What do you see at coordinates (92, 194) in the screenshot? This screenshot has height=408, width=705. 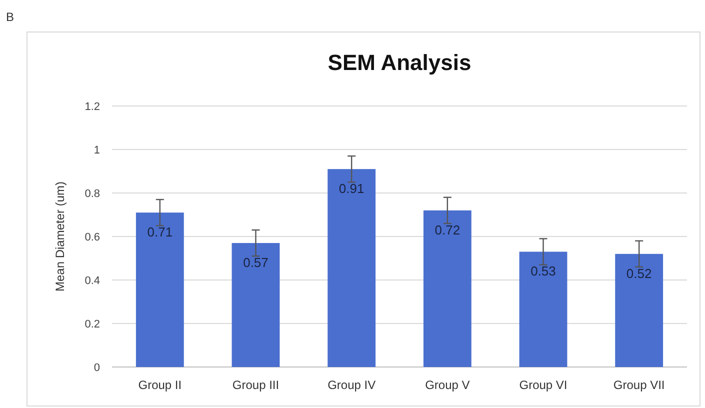 I see `y-tick-label: 0.8` at bounding box center [92, 194].